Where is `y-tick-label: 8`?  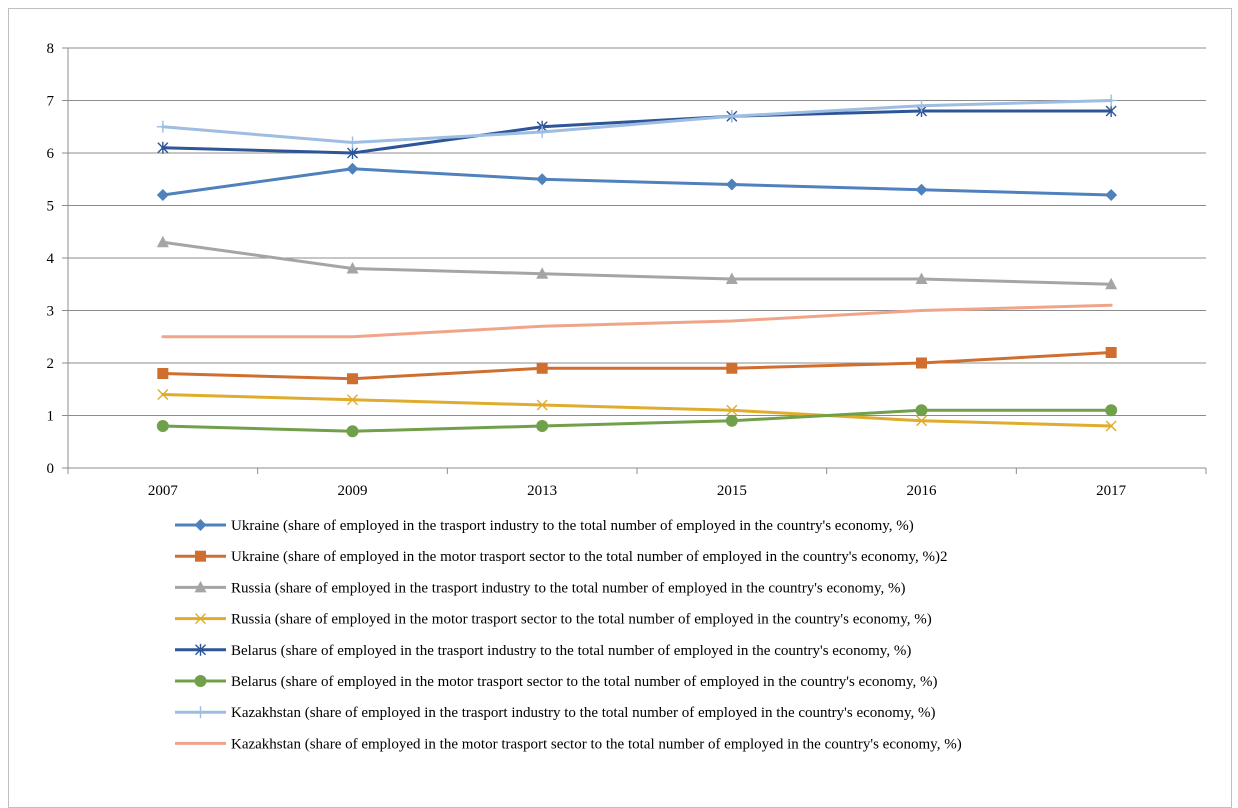
y-tick-label: 8 is located at coordinates (51, 49).